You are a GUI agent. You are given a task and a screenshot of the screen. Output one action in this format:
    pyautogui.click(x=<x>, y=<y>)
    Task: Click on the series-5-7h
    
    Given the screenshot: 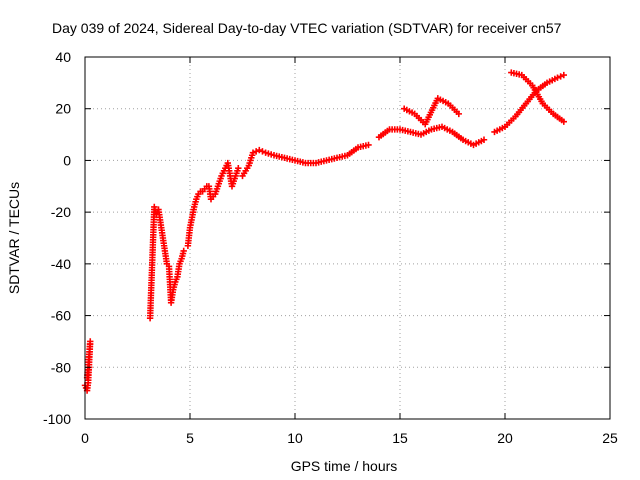 What is the action you would take?
    pyautogui.click(x=213, y=204)
    